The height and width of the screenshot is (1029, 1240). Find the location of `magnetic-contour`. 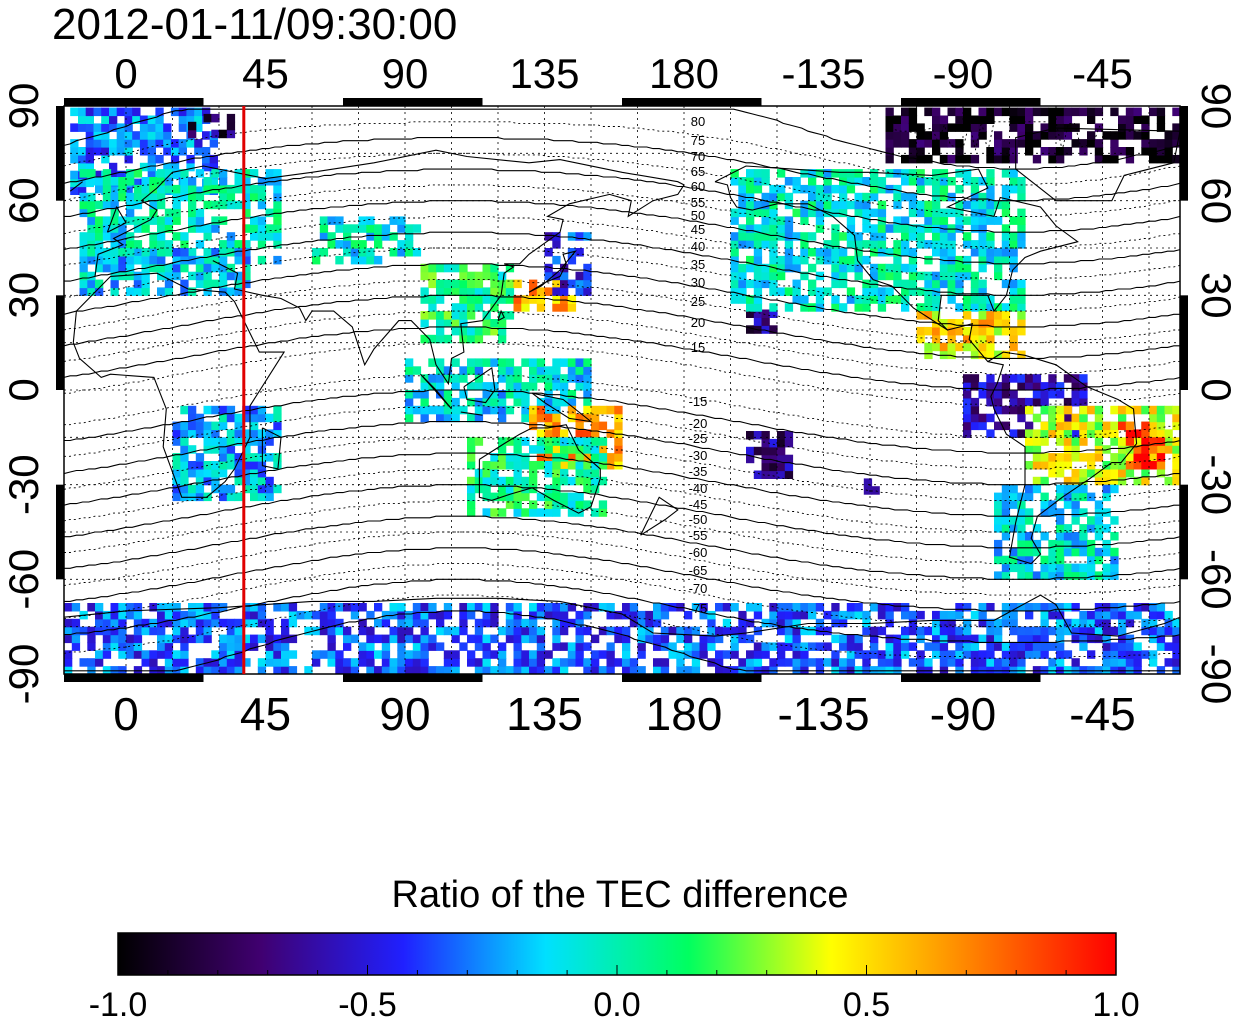

magnetic-contour is located at coordinates (622, 311).